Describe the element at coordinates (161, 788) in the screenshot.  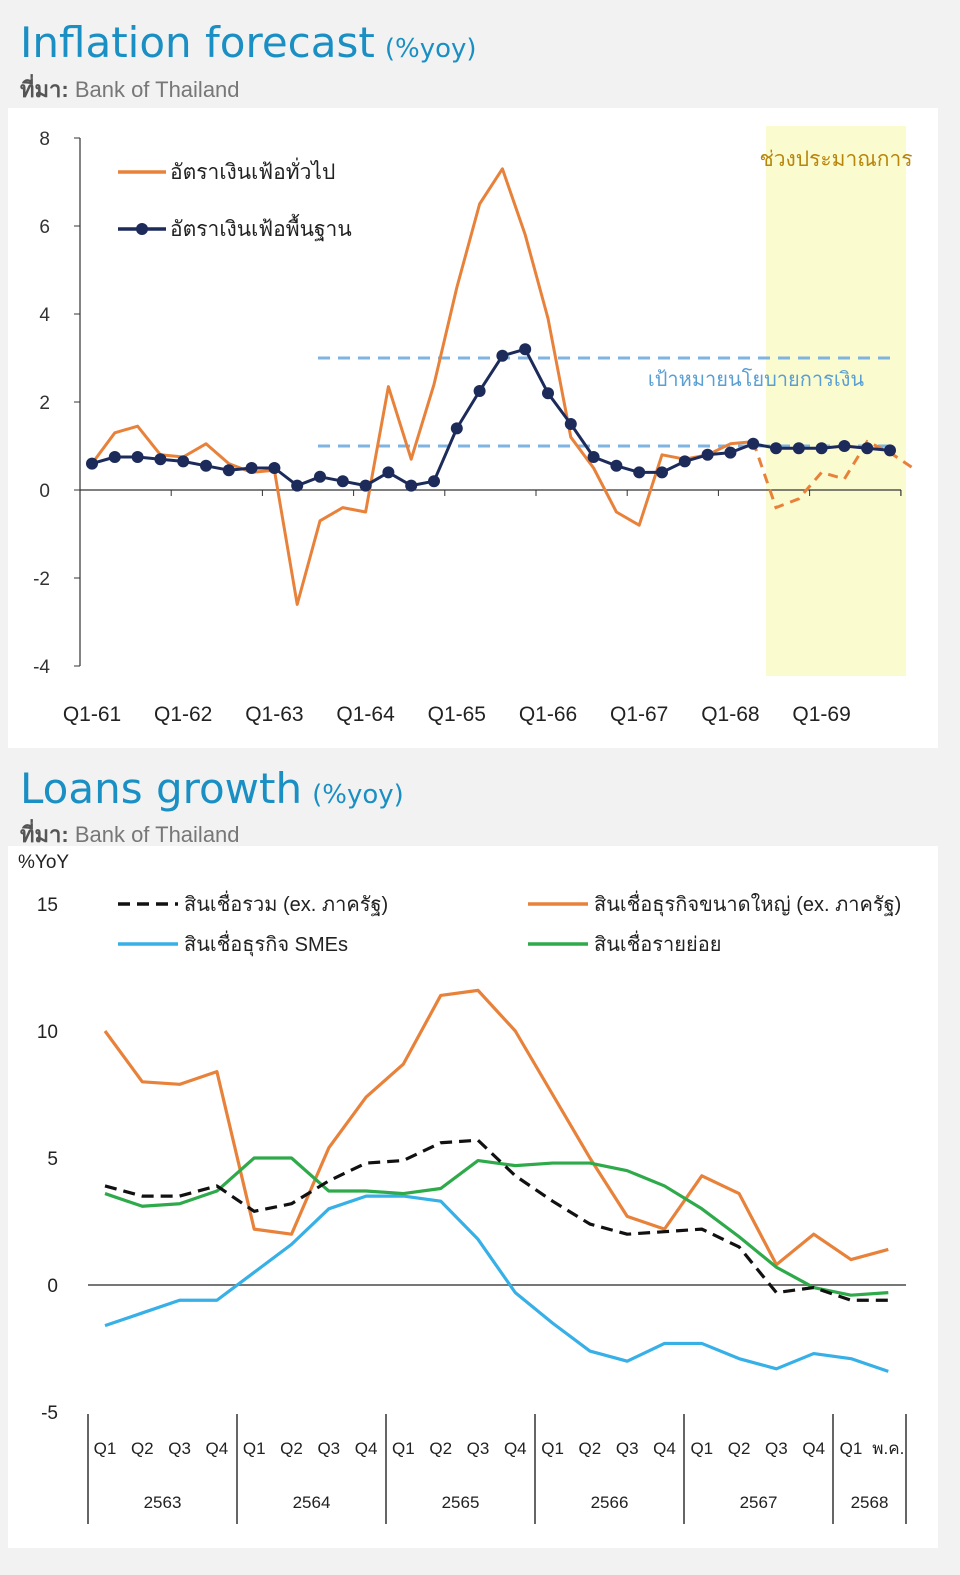
I see `loans-title-text: Loans growth` at that location.